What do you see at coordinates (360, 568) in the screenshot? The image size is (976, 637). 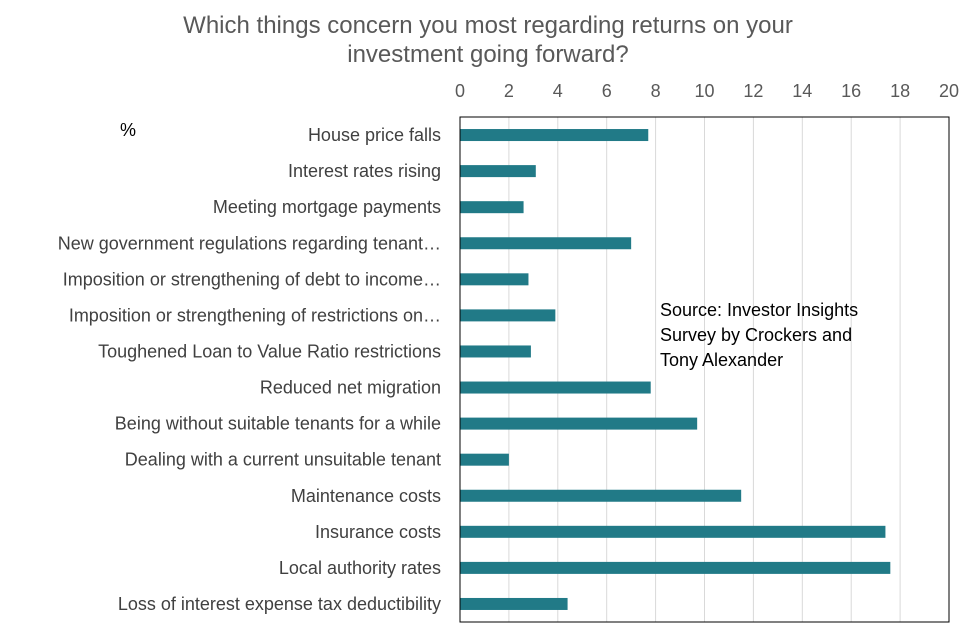 I see `category-label: Local authority rates` at bounding box center [360, 568].